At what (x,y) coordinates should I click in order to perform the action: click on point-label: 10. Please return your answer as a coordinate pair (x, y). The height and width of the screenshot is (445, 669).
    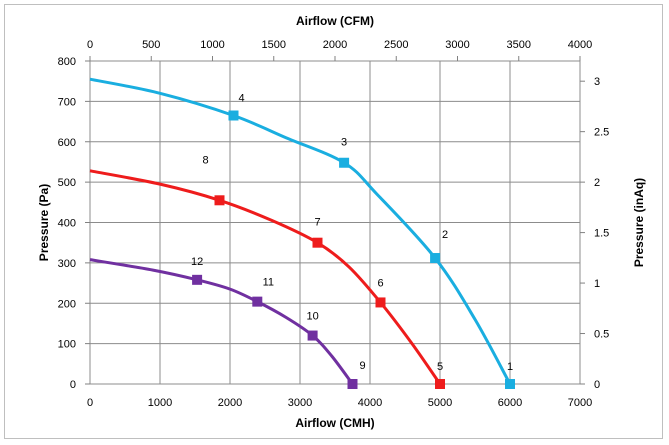
    Looking at the image, I should click on (312, 317).